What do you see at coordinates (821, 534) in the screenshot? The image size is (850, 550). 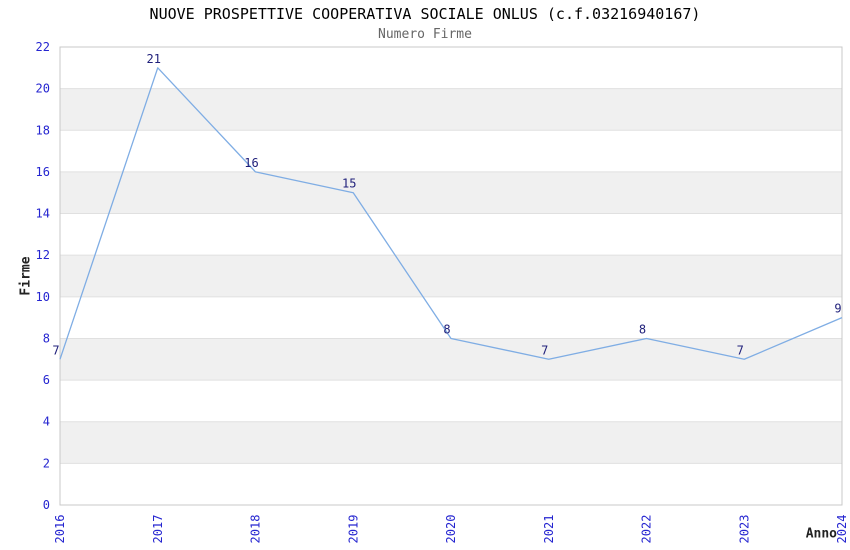 I see `x-axis-label: Anno` at bounding box center [821, 534].